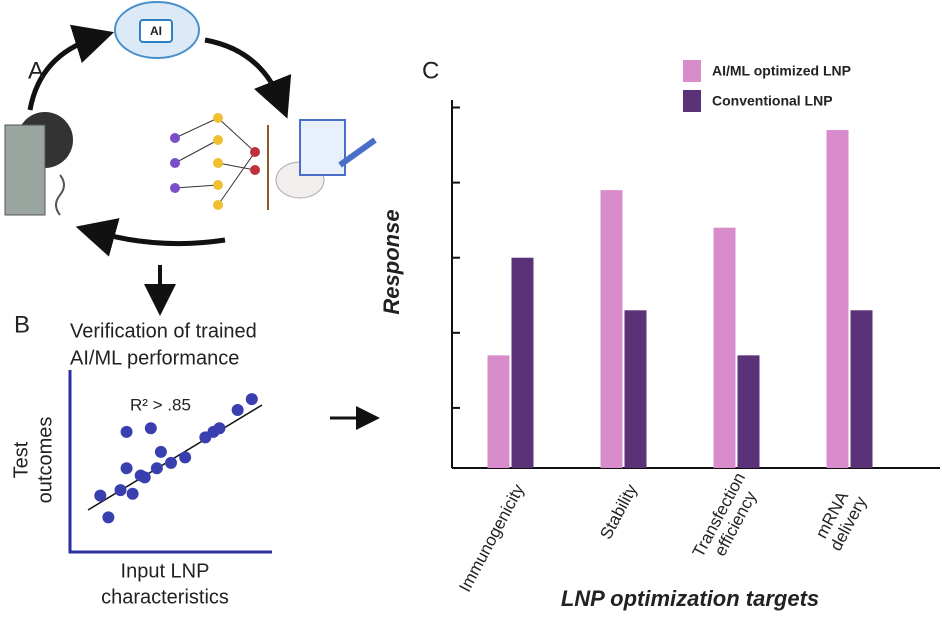 The height and width of the screenshot is (620, 942). What do you see at coordinates (165, 571) in the screenshot?
I see `x-axis-title: Input LNP` at bounding box center [165, 571].